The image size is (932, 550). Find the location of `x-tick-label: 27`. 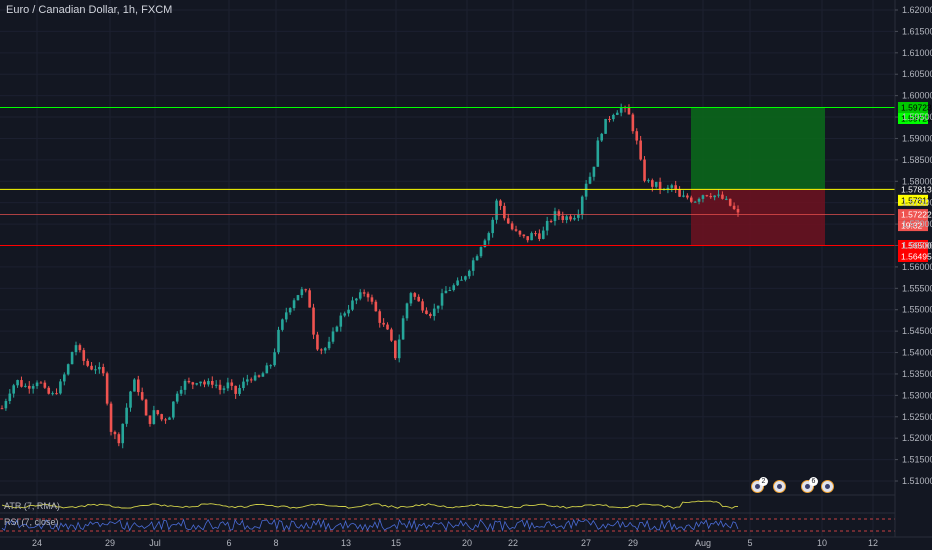

x-tick-label: 27 is located at coordinates (586, 543).